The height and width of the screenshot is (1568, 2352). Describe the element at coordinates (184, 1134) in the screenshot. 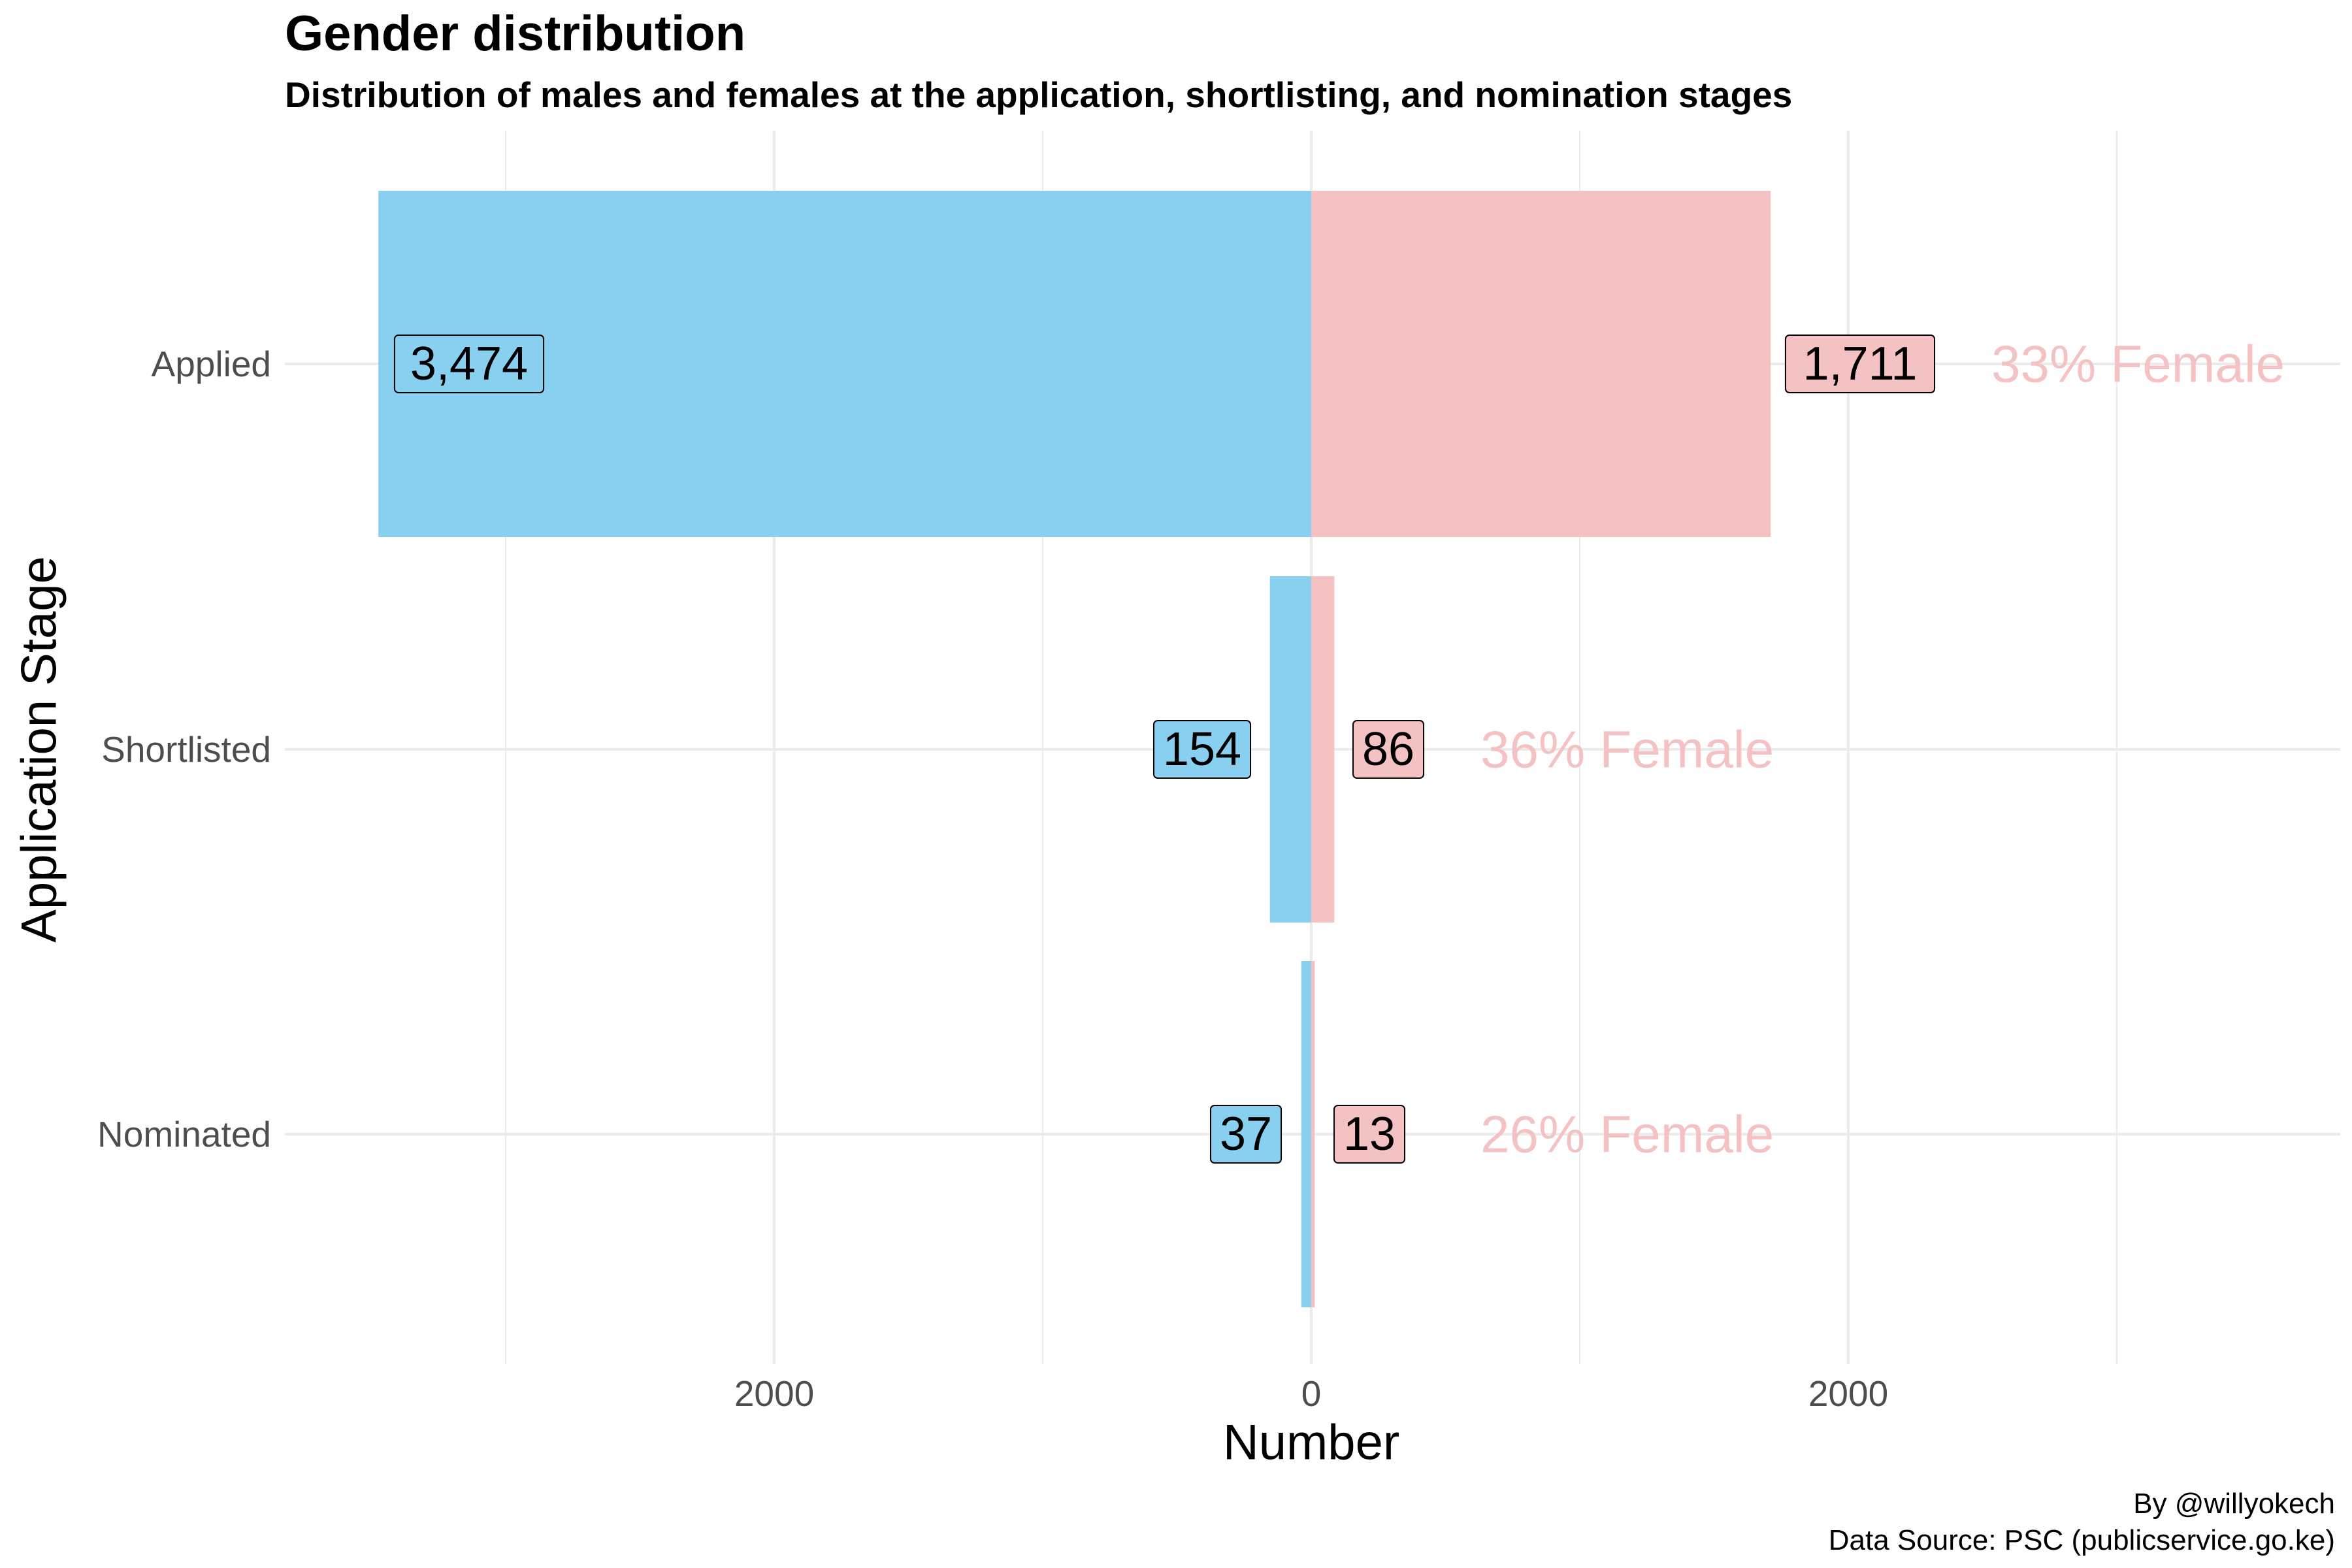

I see `y-tick-label-nominated: Nominated` at that location.